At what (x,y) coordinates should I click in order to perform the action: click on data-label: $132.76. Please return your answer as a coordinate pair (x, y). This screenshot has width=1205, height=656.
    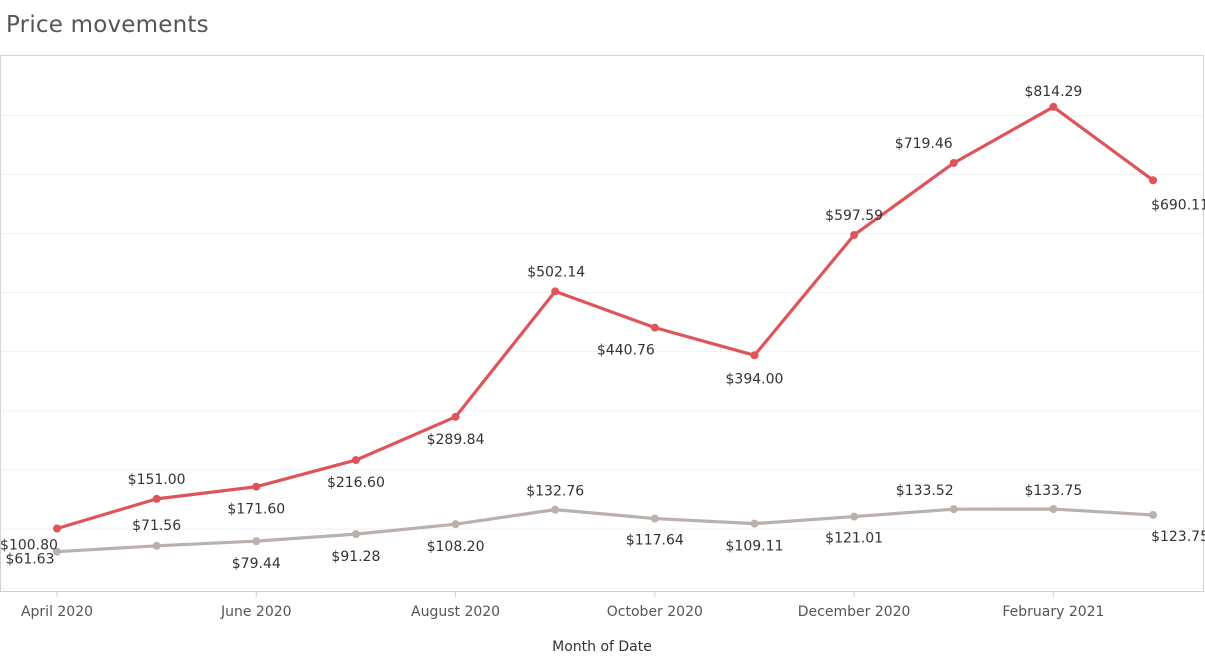
    Looking at the image, I should click on (555, 492).